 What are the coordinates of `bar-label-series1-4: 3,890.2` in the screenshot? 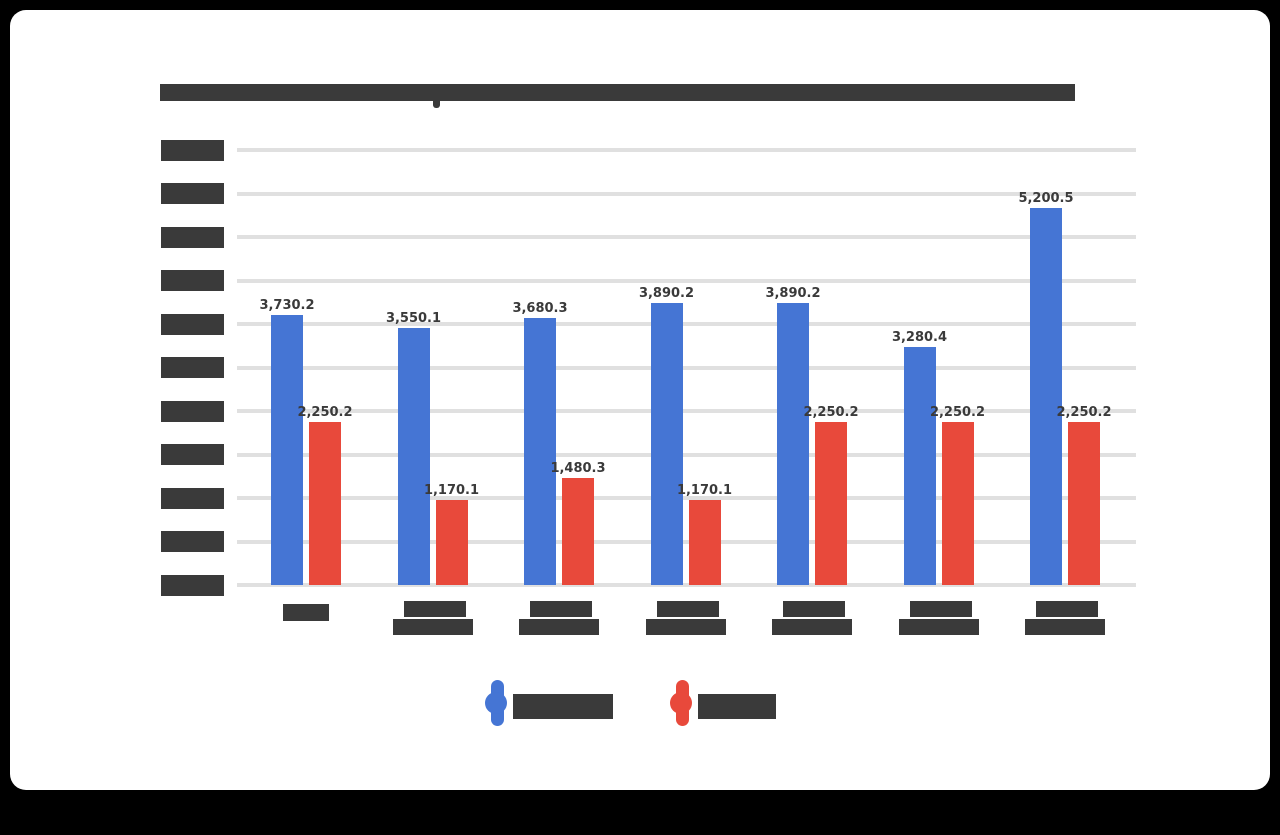 It's located at (666, 293).